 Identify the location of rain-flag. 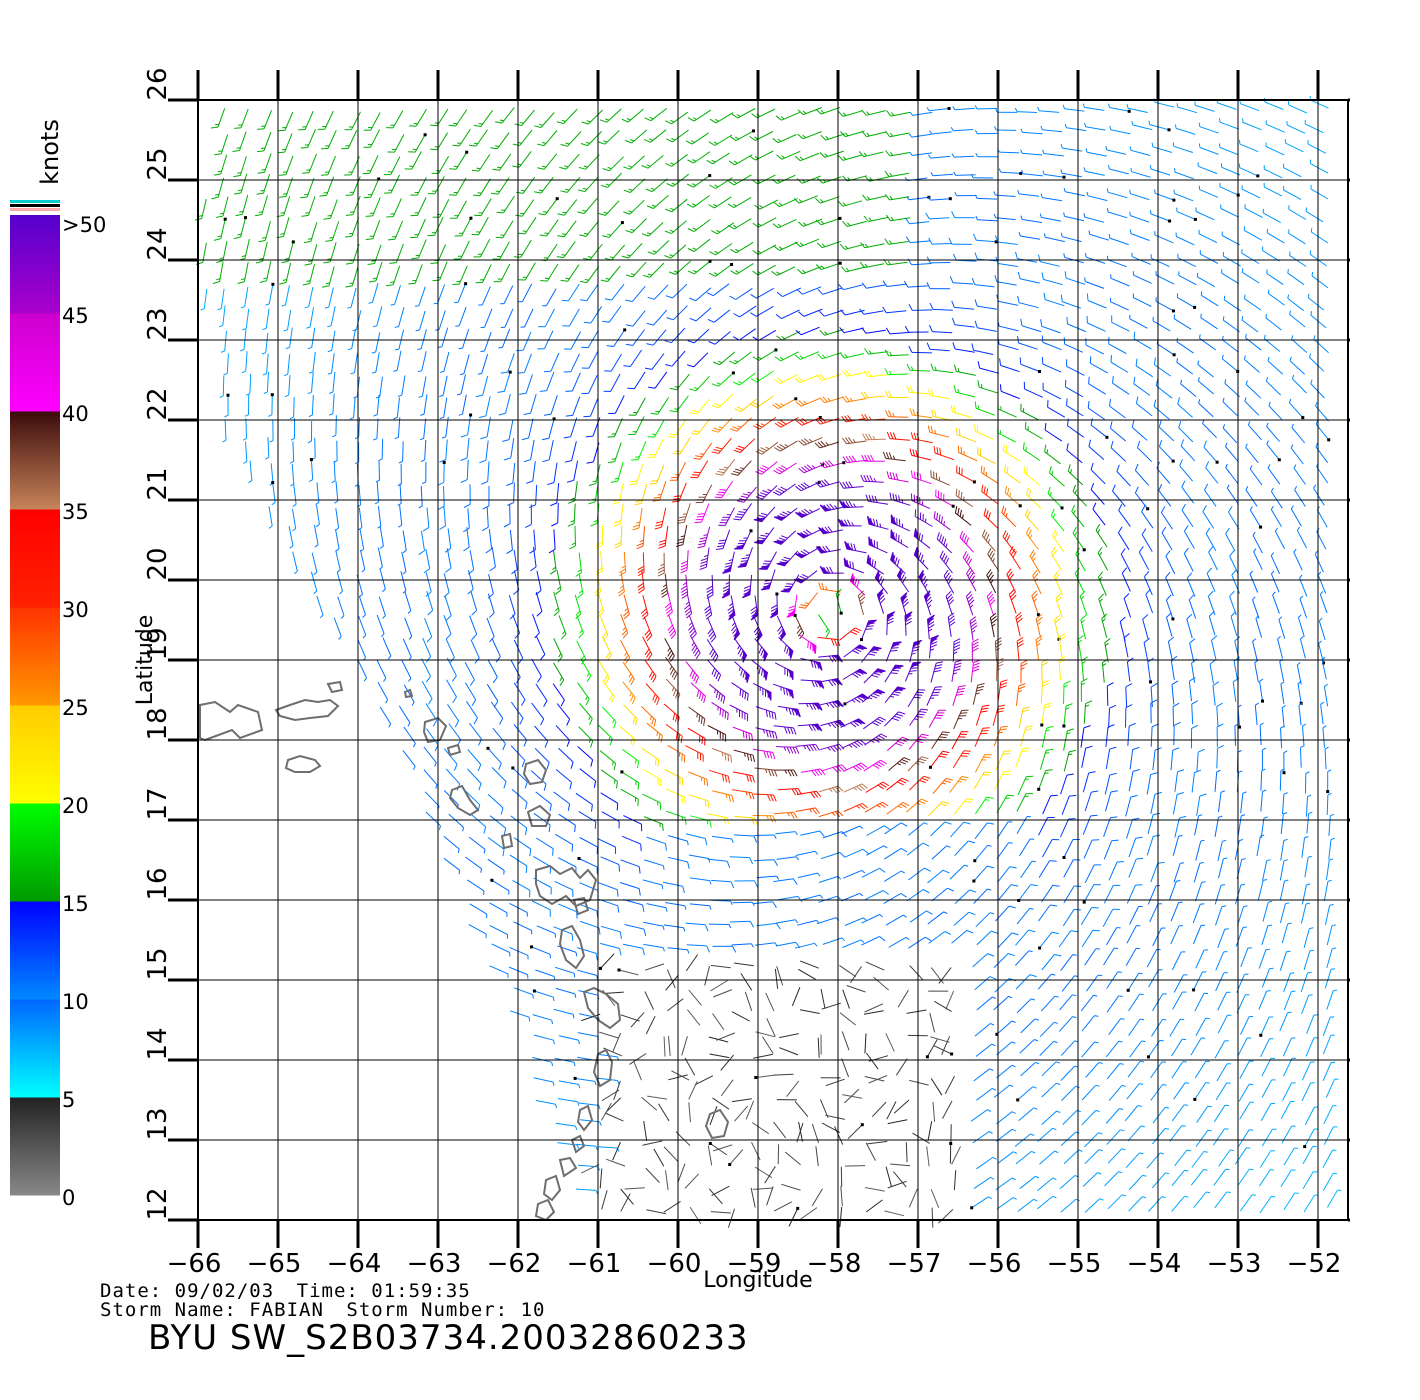
(996, 242).